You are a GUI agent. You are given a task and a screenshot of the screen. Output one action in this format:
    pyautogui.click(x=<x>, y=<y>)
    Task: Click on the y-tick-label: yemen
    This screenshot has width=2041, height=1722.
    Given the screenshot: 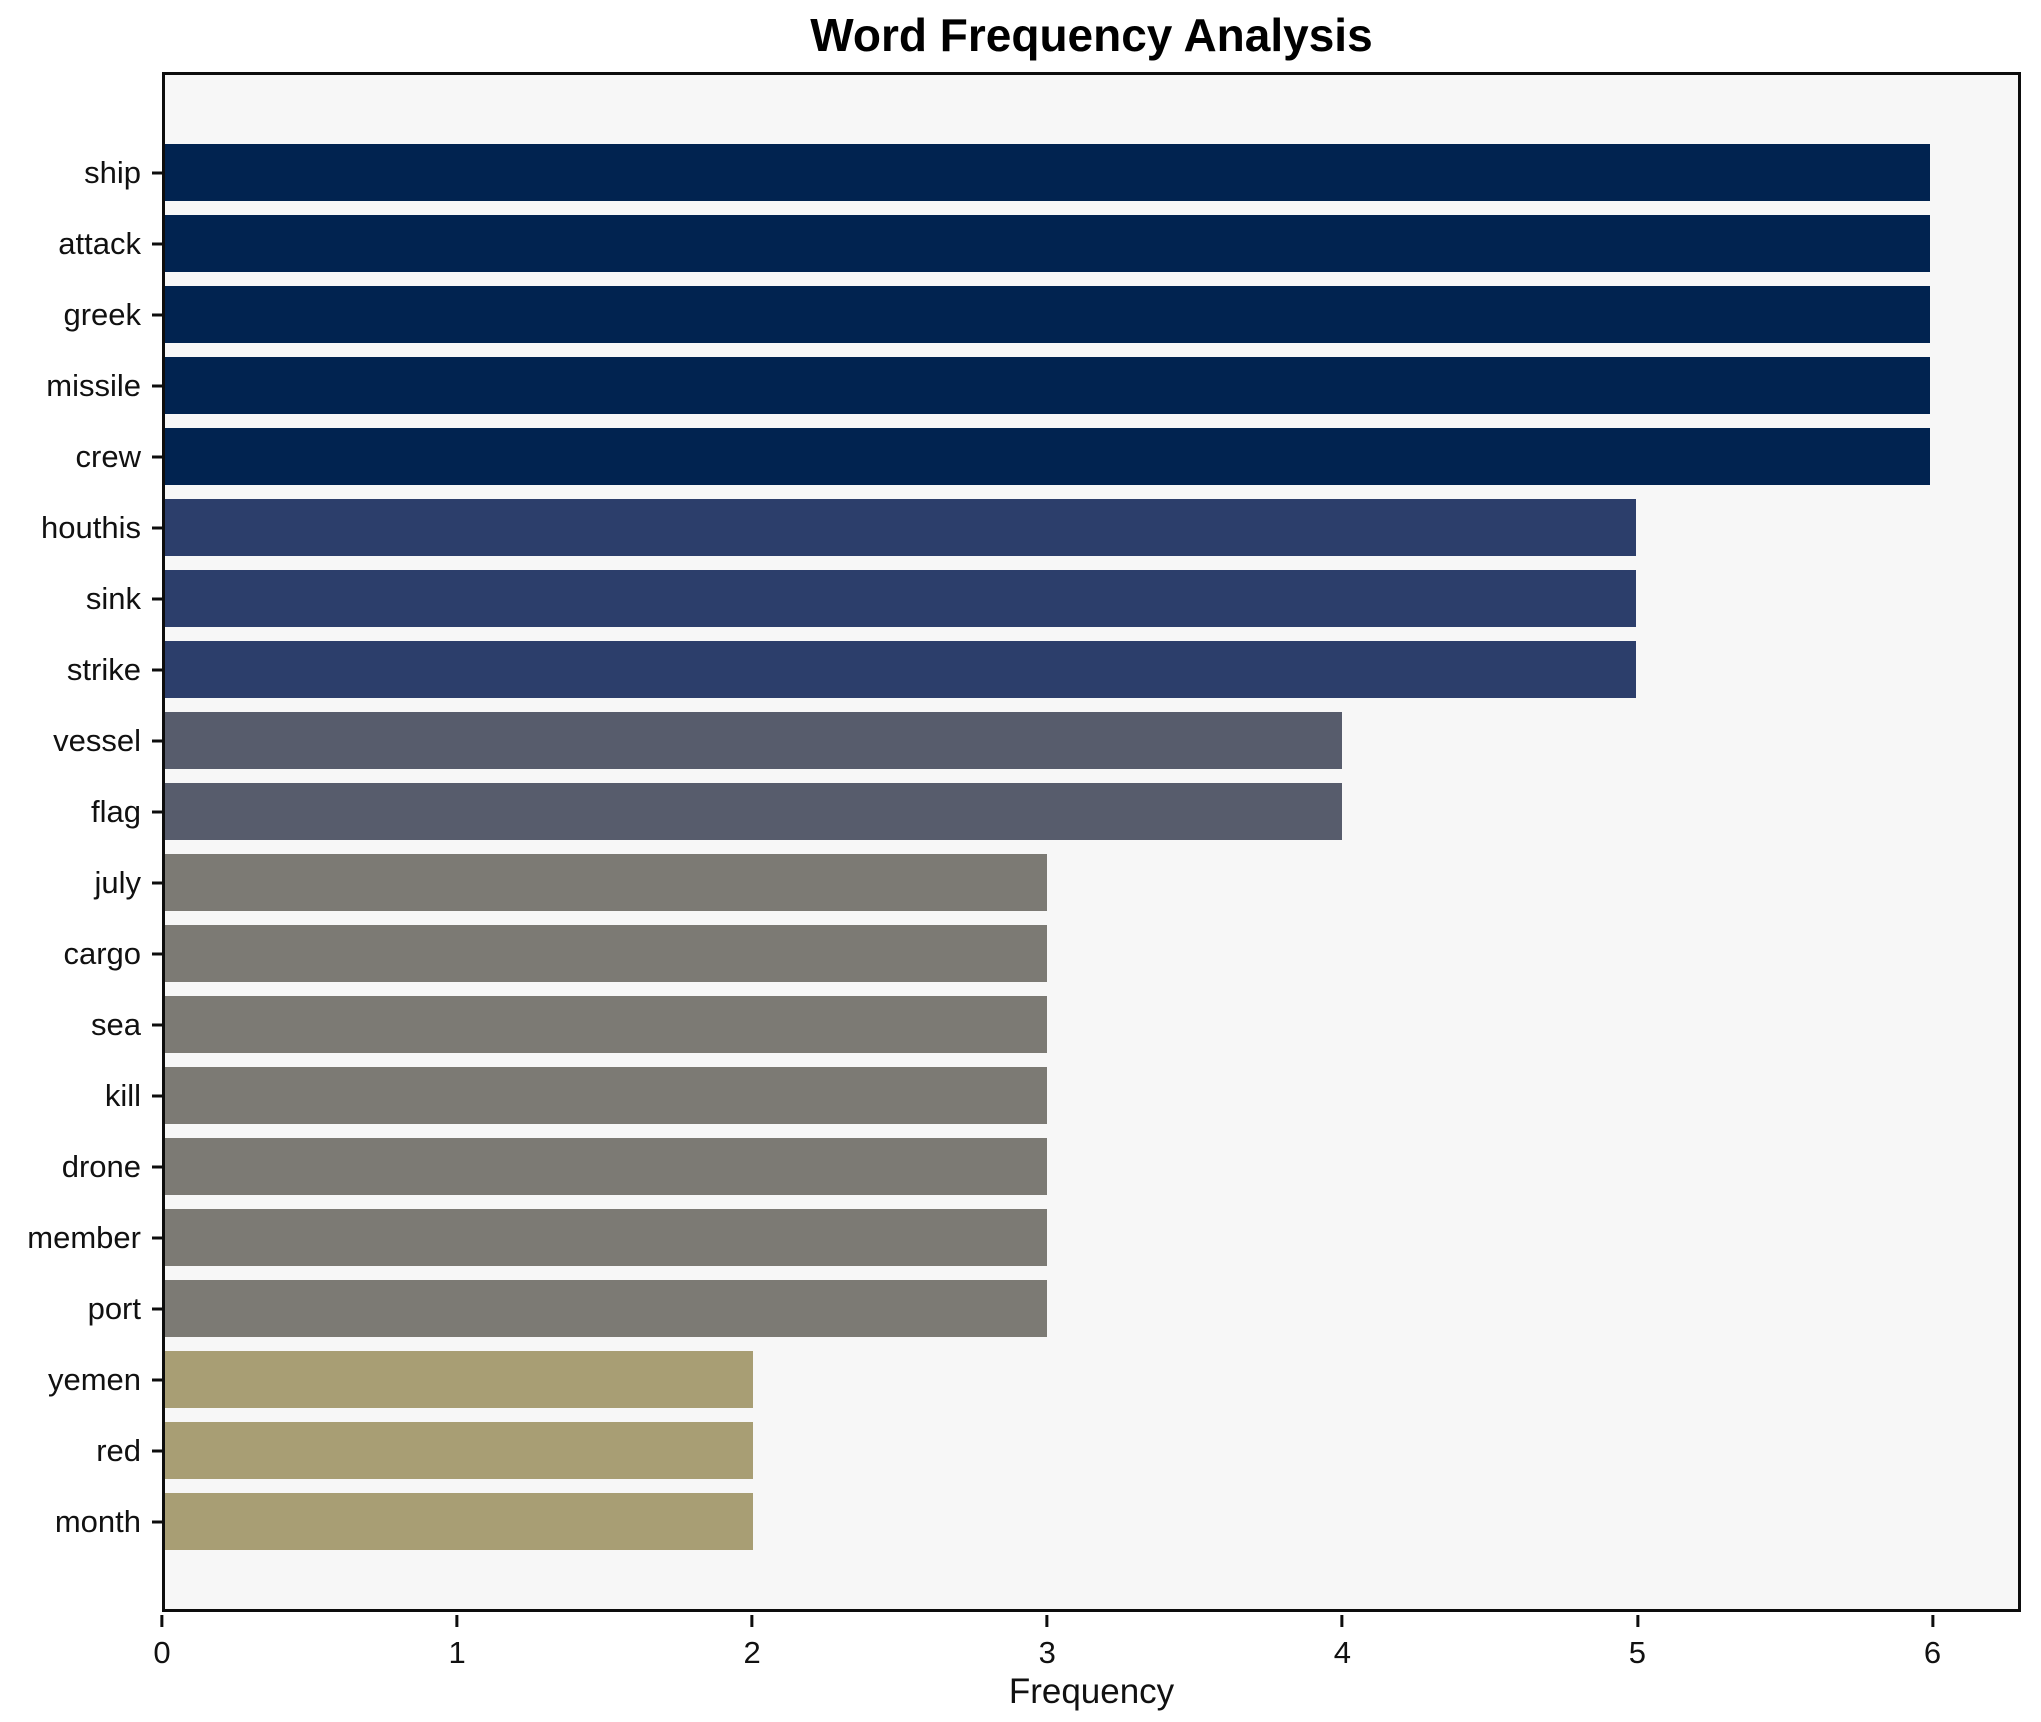 What is the action you would take?
    pyautogui.click(x=94, y=1379)
    